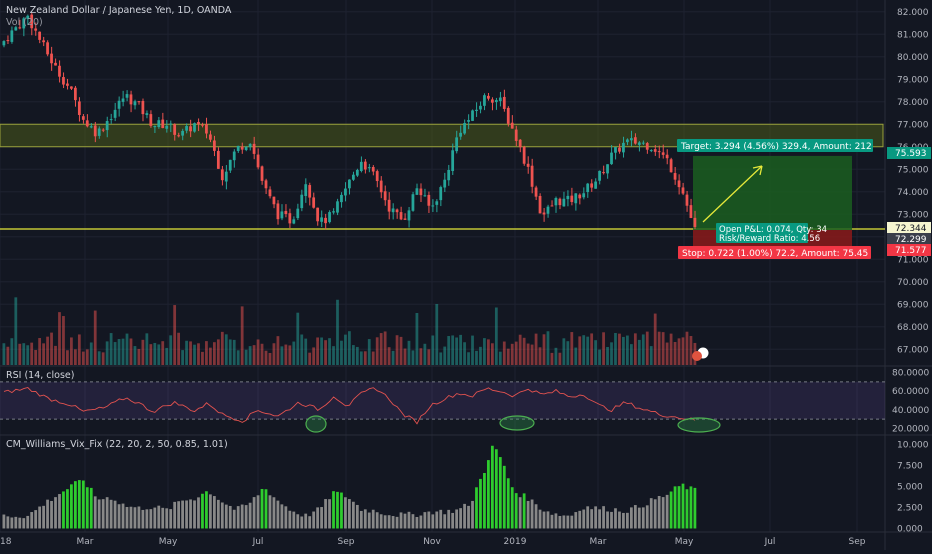  What do you see at coordinates (776, 147) in the screenshot?
I see `target-label: Target: 3.294 (4.56%) 329.4, Amount: 212` at bounding box center [776, 147].